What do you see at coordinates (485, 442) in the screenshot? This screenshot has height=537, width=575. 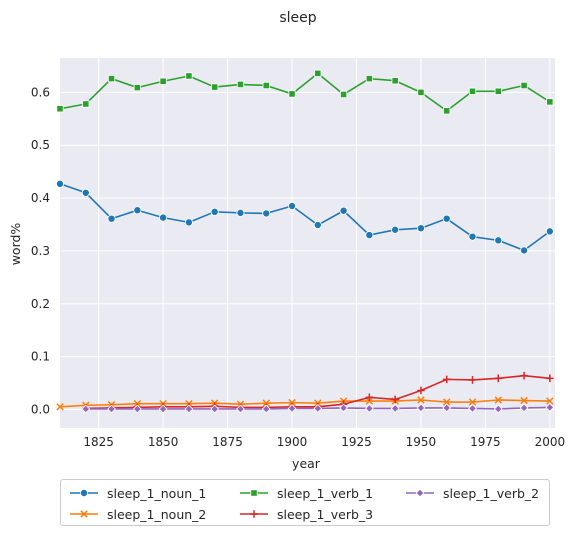 I see `x-tick-label: 1975` at bounding box center [485, 442].